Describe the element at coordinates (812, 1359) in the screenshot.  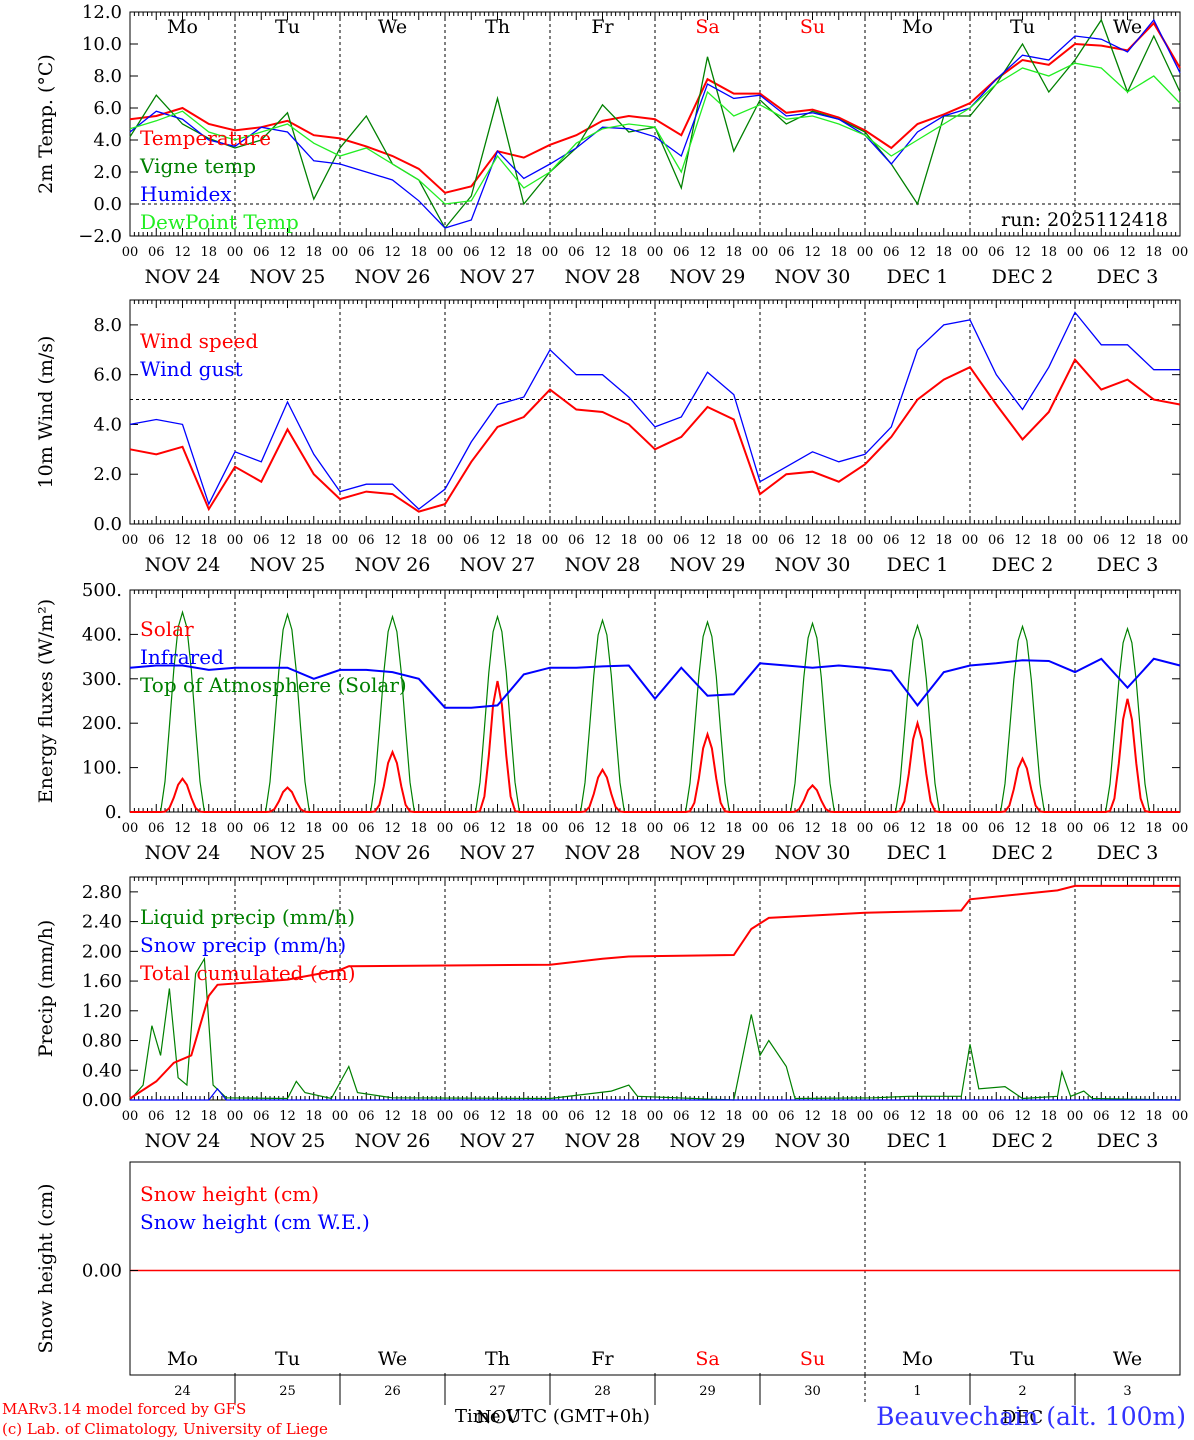
I see `day-label: Su` at that location.